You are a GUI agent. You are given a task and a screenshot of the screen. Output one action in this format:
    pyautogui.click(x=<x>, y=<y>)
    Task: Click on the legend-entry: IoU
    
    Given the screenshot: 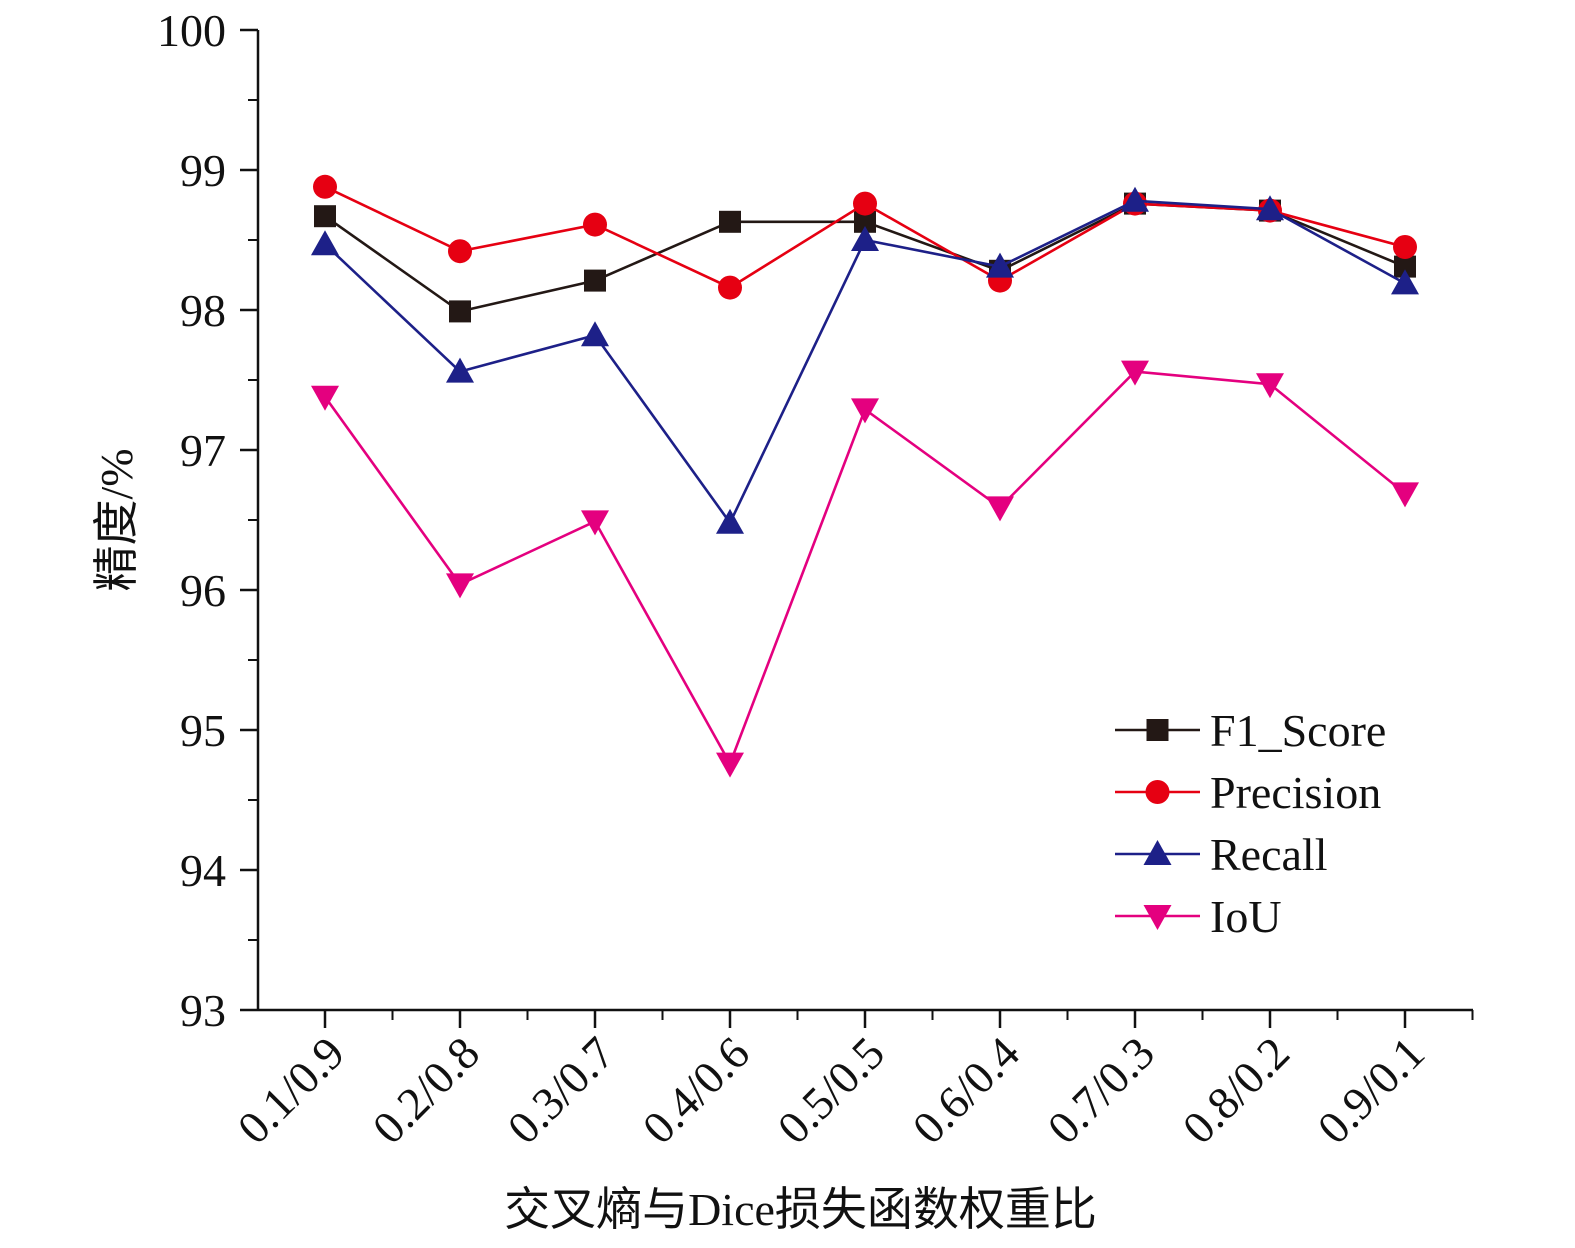 What is the action you would take?
    pyautogui.click(x=1198, y=916)
    